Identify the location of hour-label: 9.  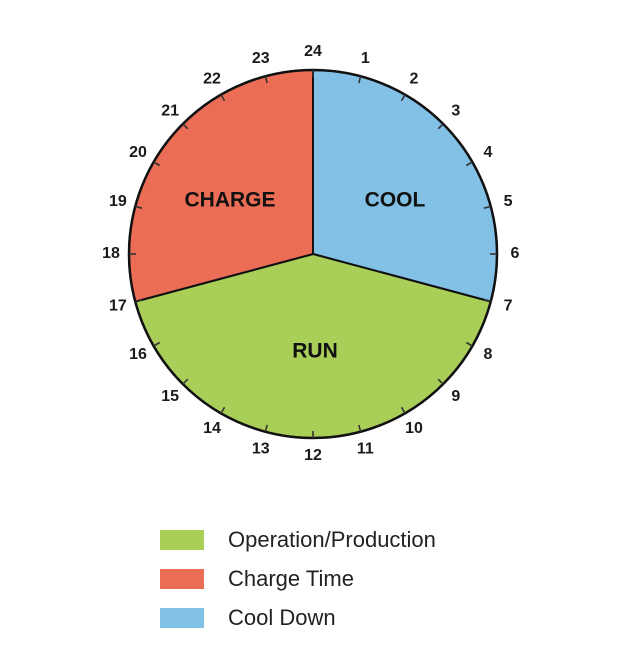
(455, 396).